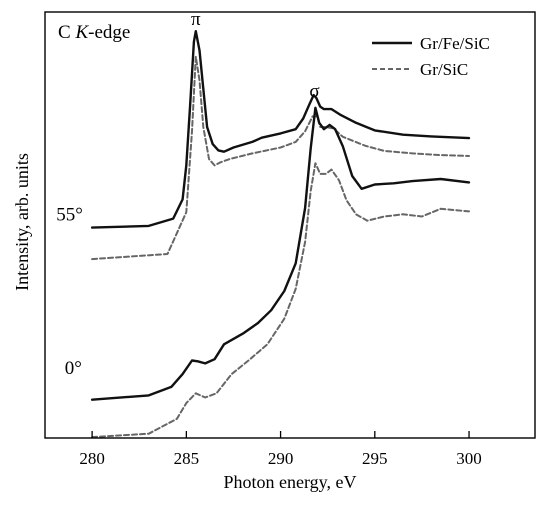  What do you see at coordinates (375, 458) in the screenshot?
I see `x-tick-label-295: 295` at bounding box center [375, 458].